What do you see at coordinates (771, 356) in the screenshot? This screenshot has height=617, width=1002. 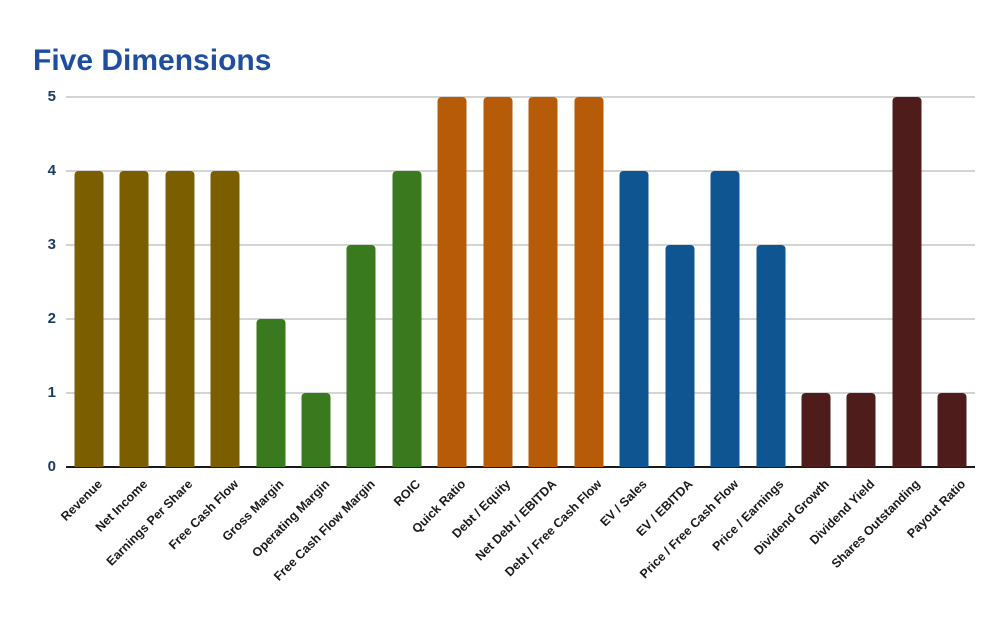 I see `bar-price-earnings` at bounding box center [771, 356].